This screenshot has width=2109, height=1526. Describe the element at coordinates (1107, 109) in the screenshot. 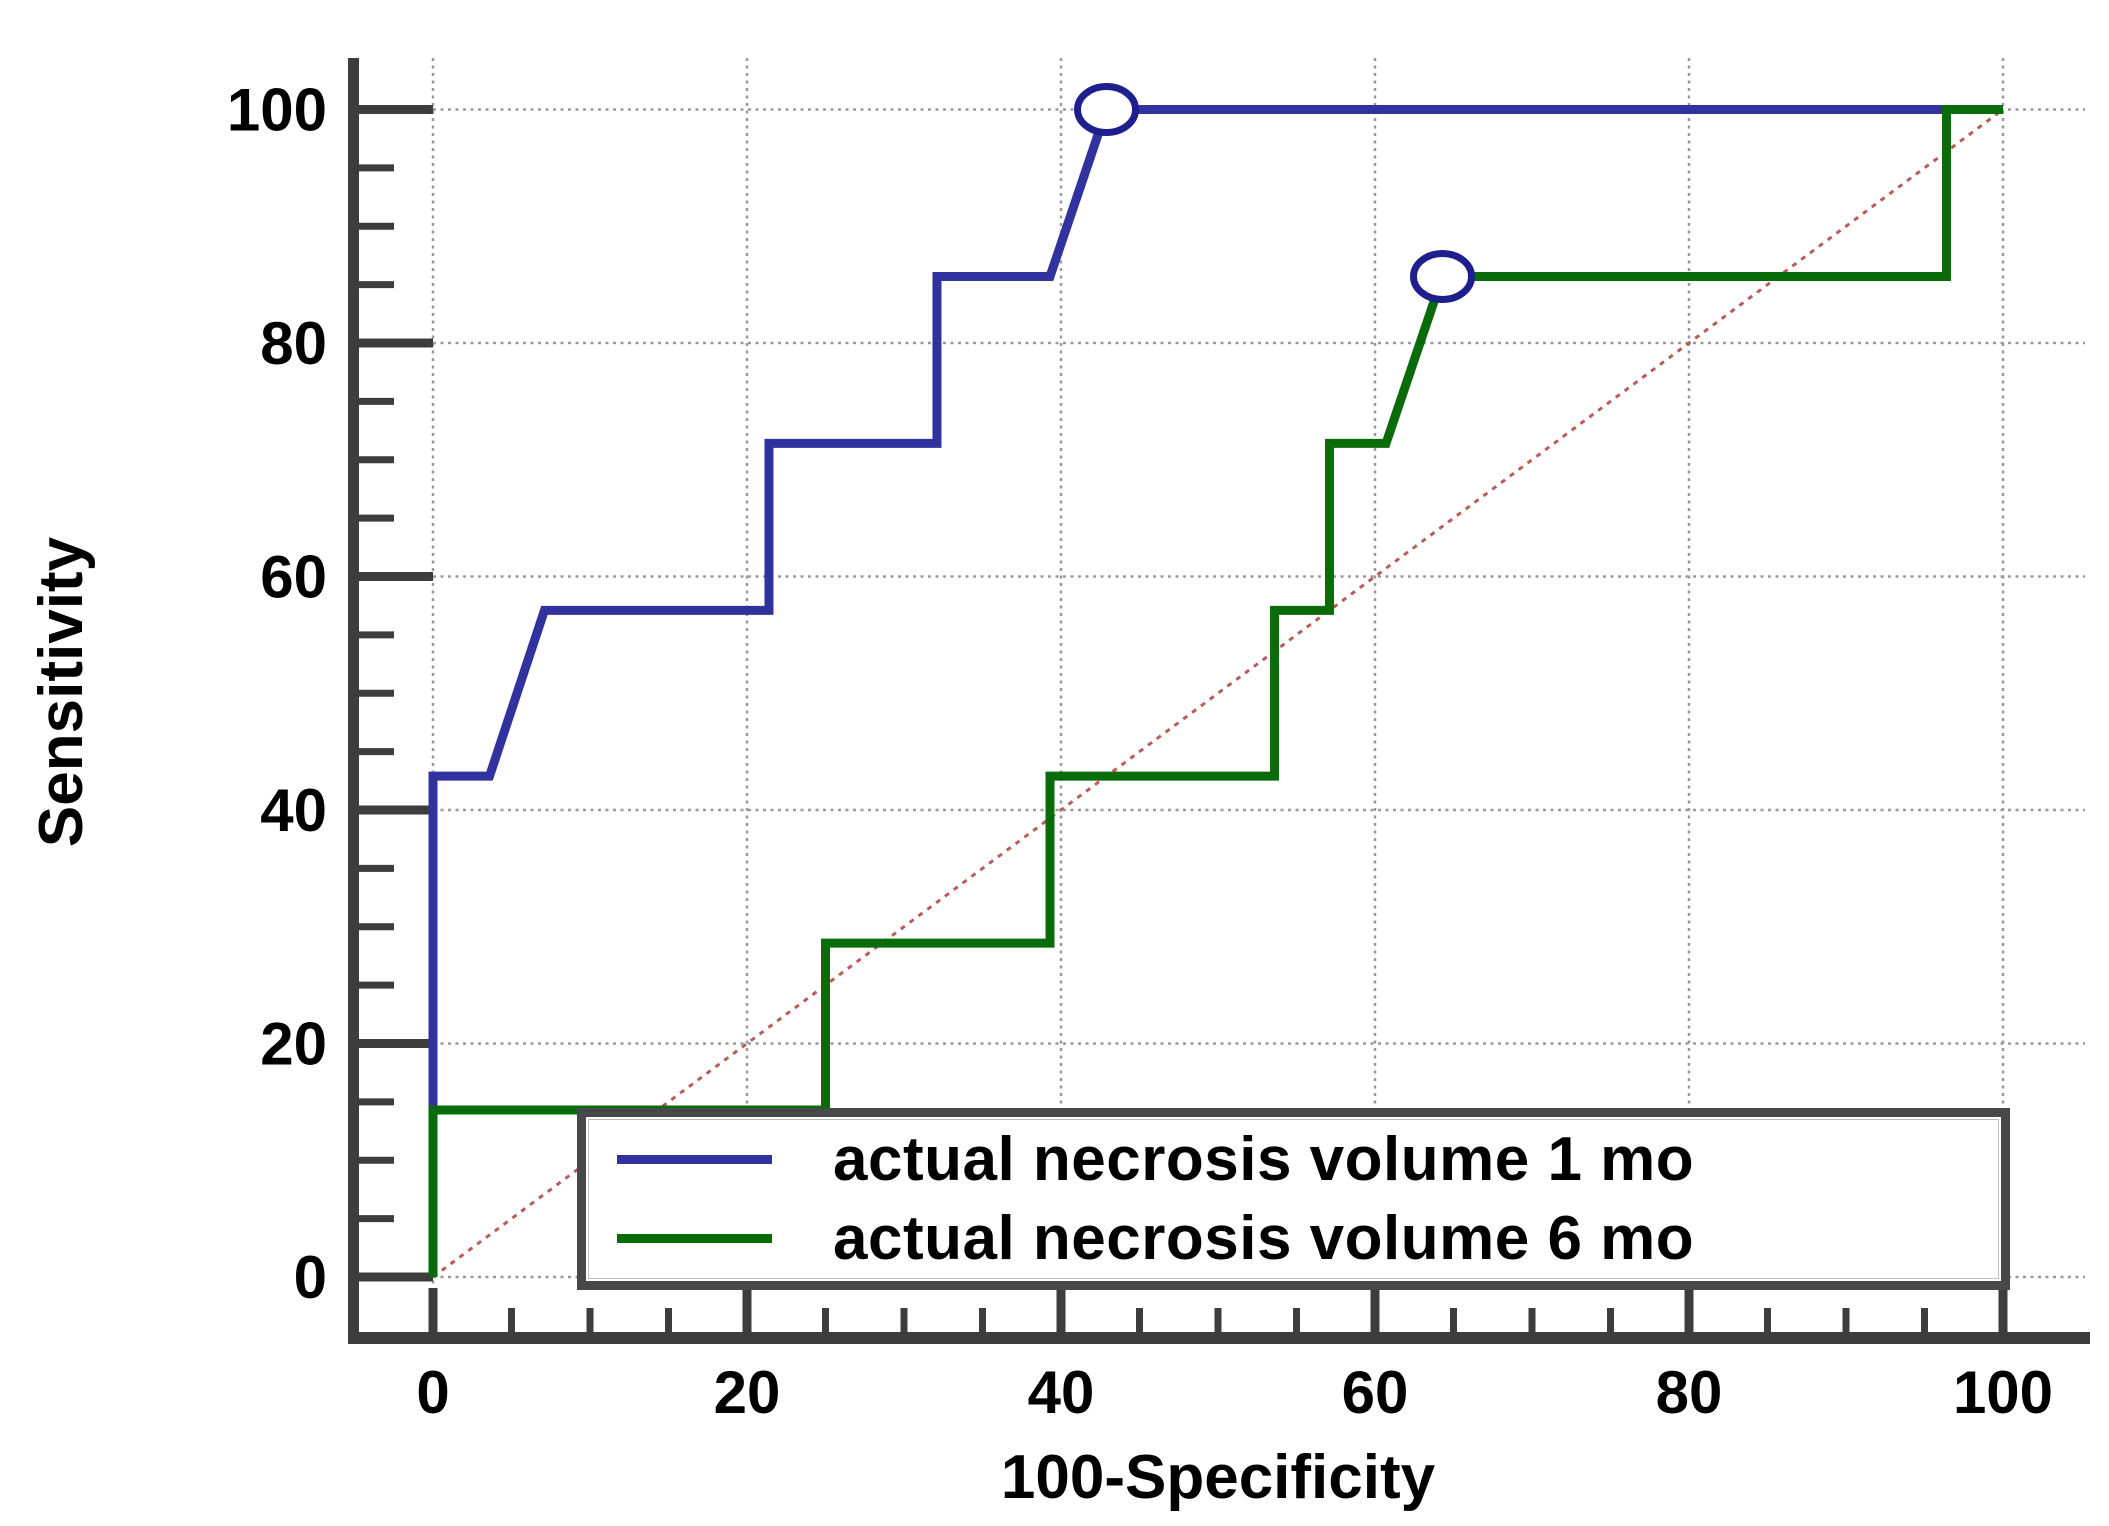

I see `criterion-marker-1mo` at that location.